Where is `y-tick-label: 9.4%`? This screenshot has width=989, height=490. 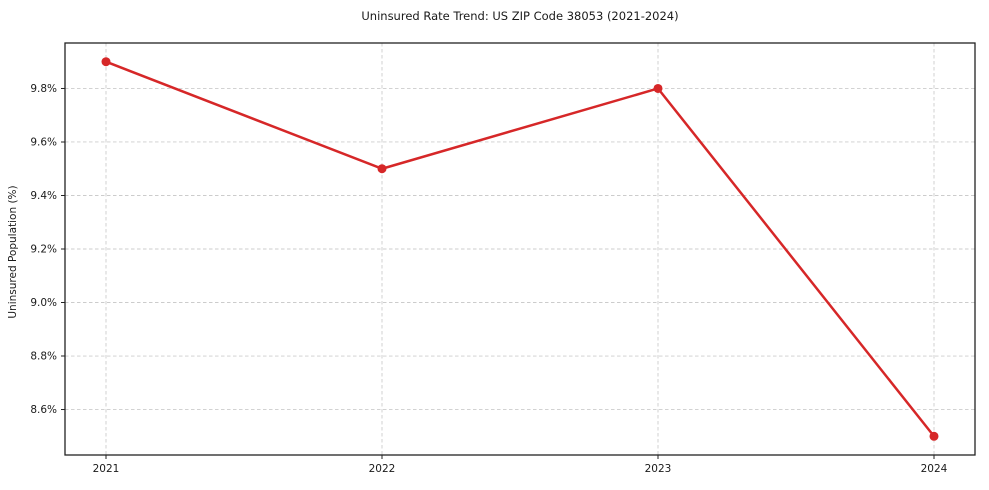
y-tick-label: 9.4% is located at coordinates (43, 196).